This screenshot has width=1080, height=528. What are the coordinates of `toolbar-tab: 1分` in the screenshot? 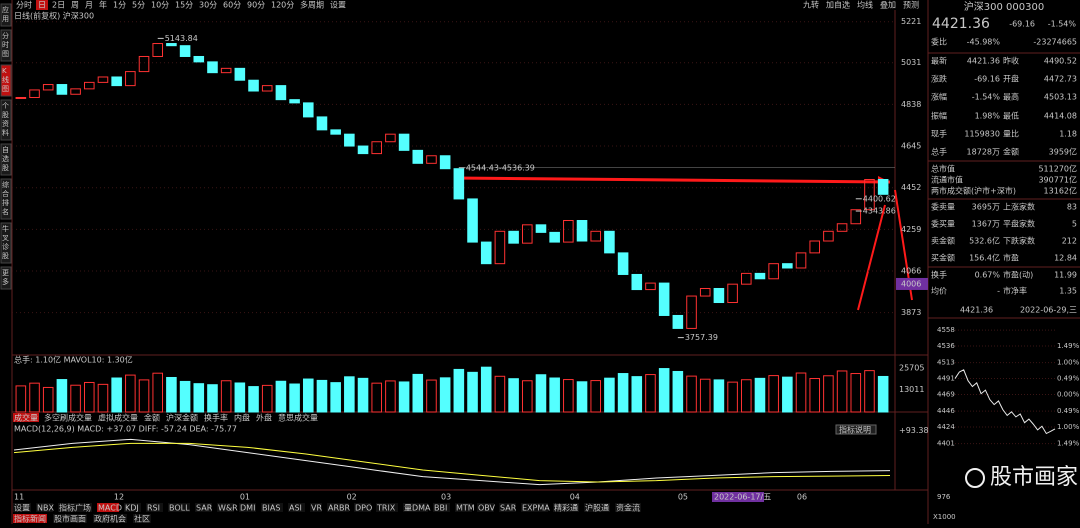 It's located at (119, 5).